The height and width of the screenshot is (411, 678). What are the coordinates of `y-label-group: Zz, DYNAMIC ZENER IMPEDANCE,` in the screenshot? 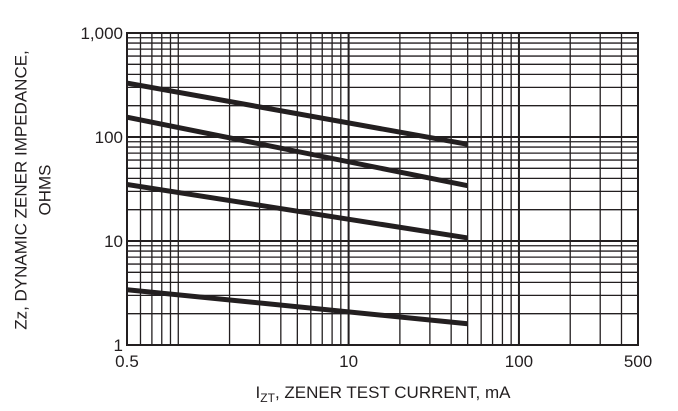 It's located at (20, 190).